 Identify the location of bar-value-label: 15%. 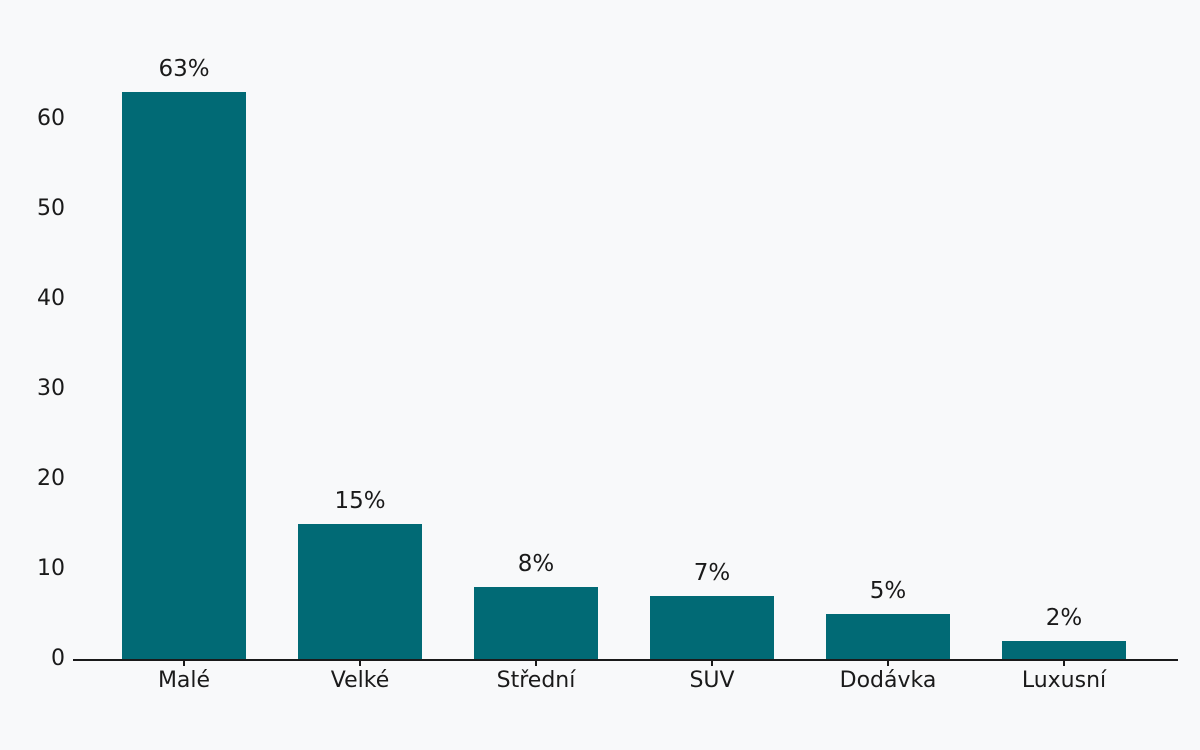
(360, 501).